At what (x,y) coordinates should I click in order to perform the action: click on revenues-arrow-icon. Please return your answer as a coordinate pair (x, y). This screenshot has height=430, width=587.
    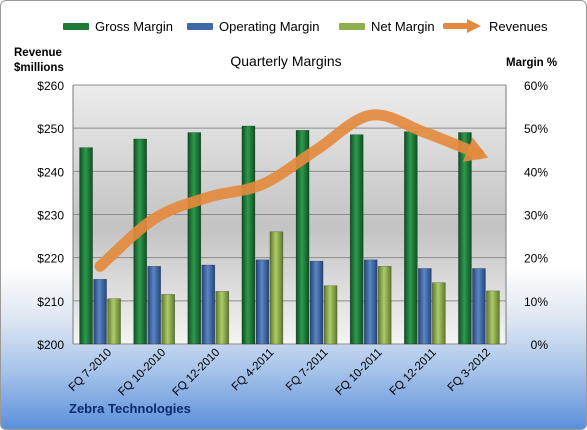
    Looking at the image, I should click on (462, 26).